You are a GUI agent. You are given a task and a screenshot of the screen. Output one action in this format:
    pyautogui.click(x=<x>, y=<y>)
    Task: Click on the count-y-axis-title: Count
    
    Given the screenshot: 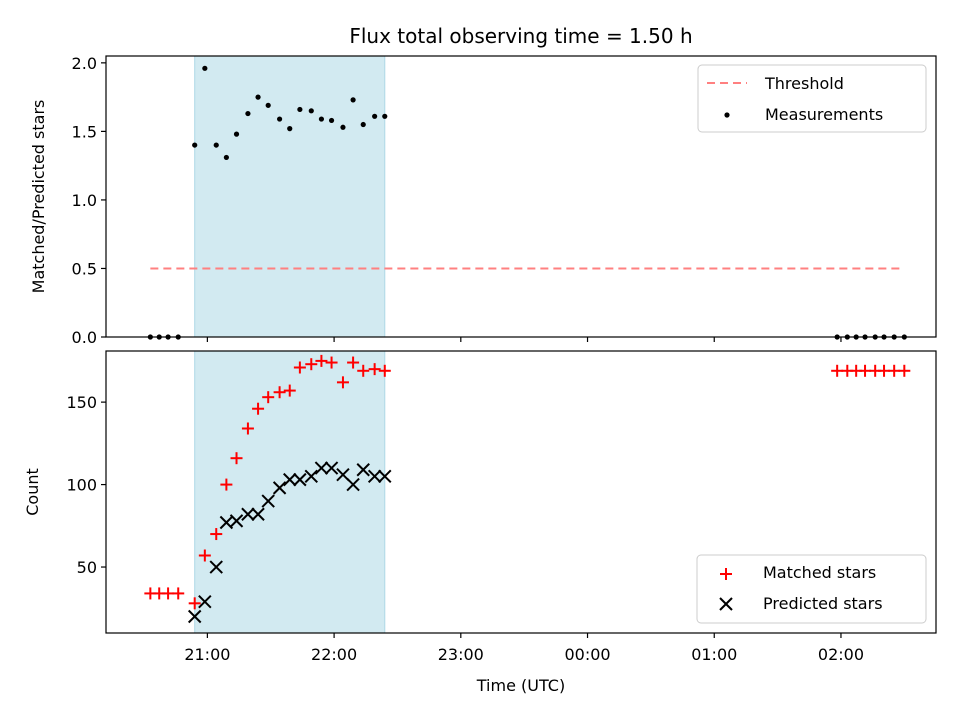 What is the action you would take?
    pyautogui.click(x=32, y=492)
    